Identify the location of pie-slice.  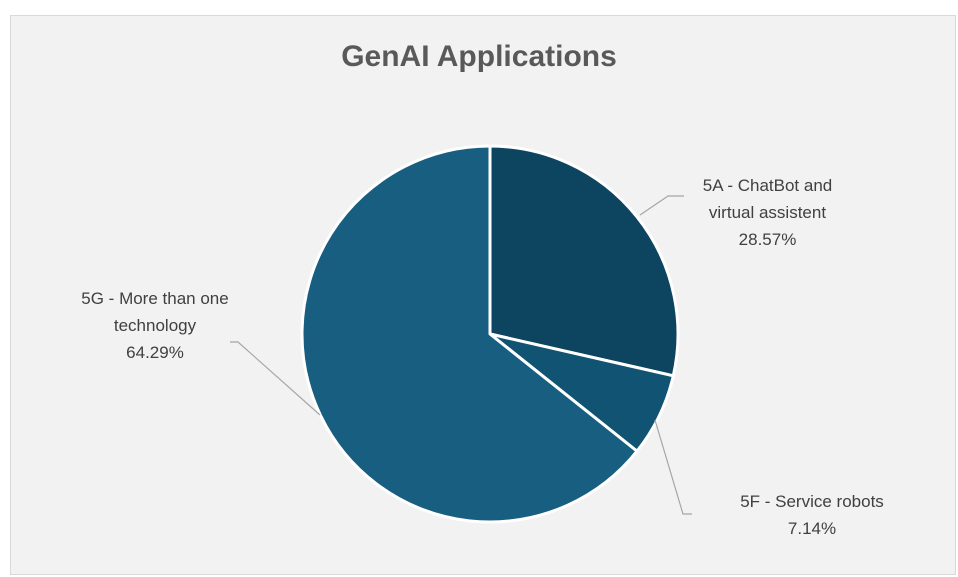
(584, 261).